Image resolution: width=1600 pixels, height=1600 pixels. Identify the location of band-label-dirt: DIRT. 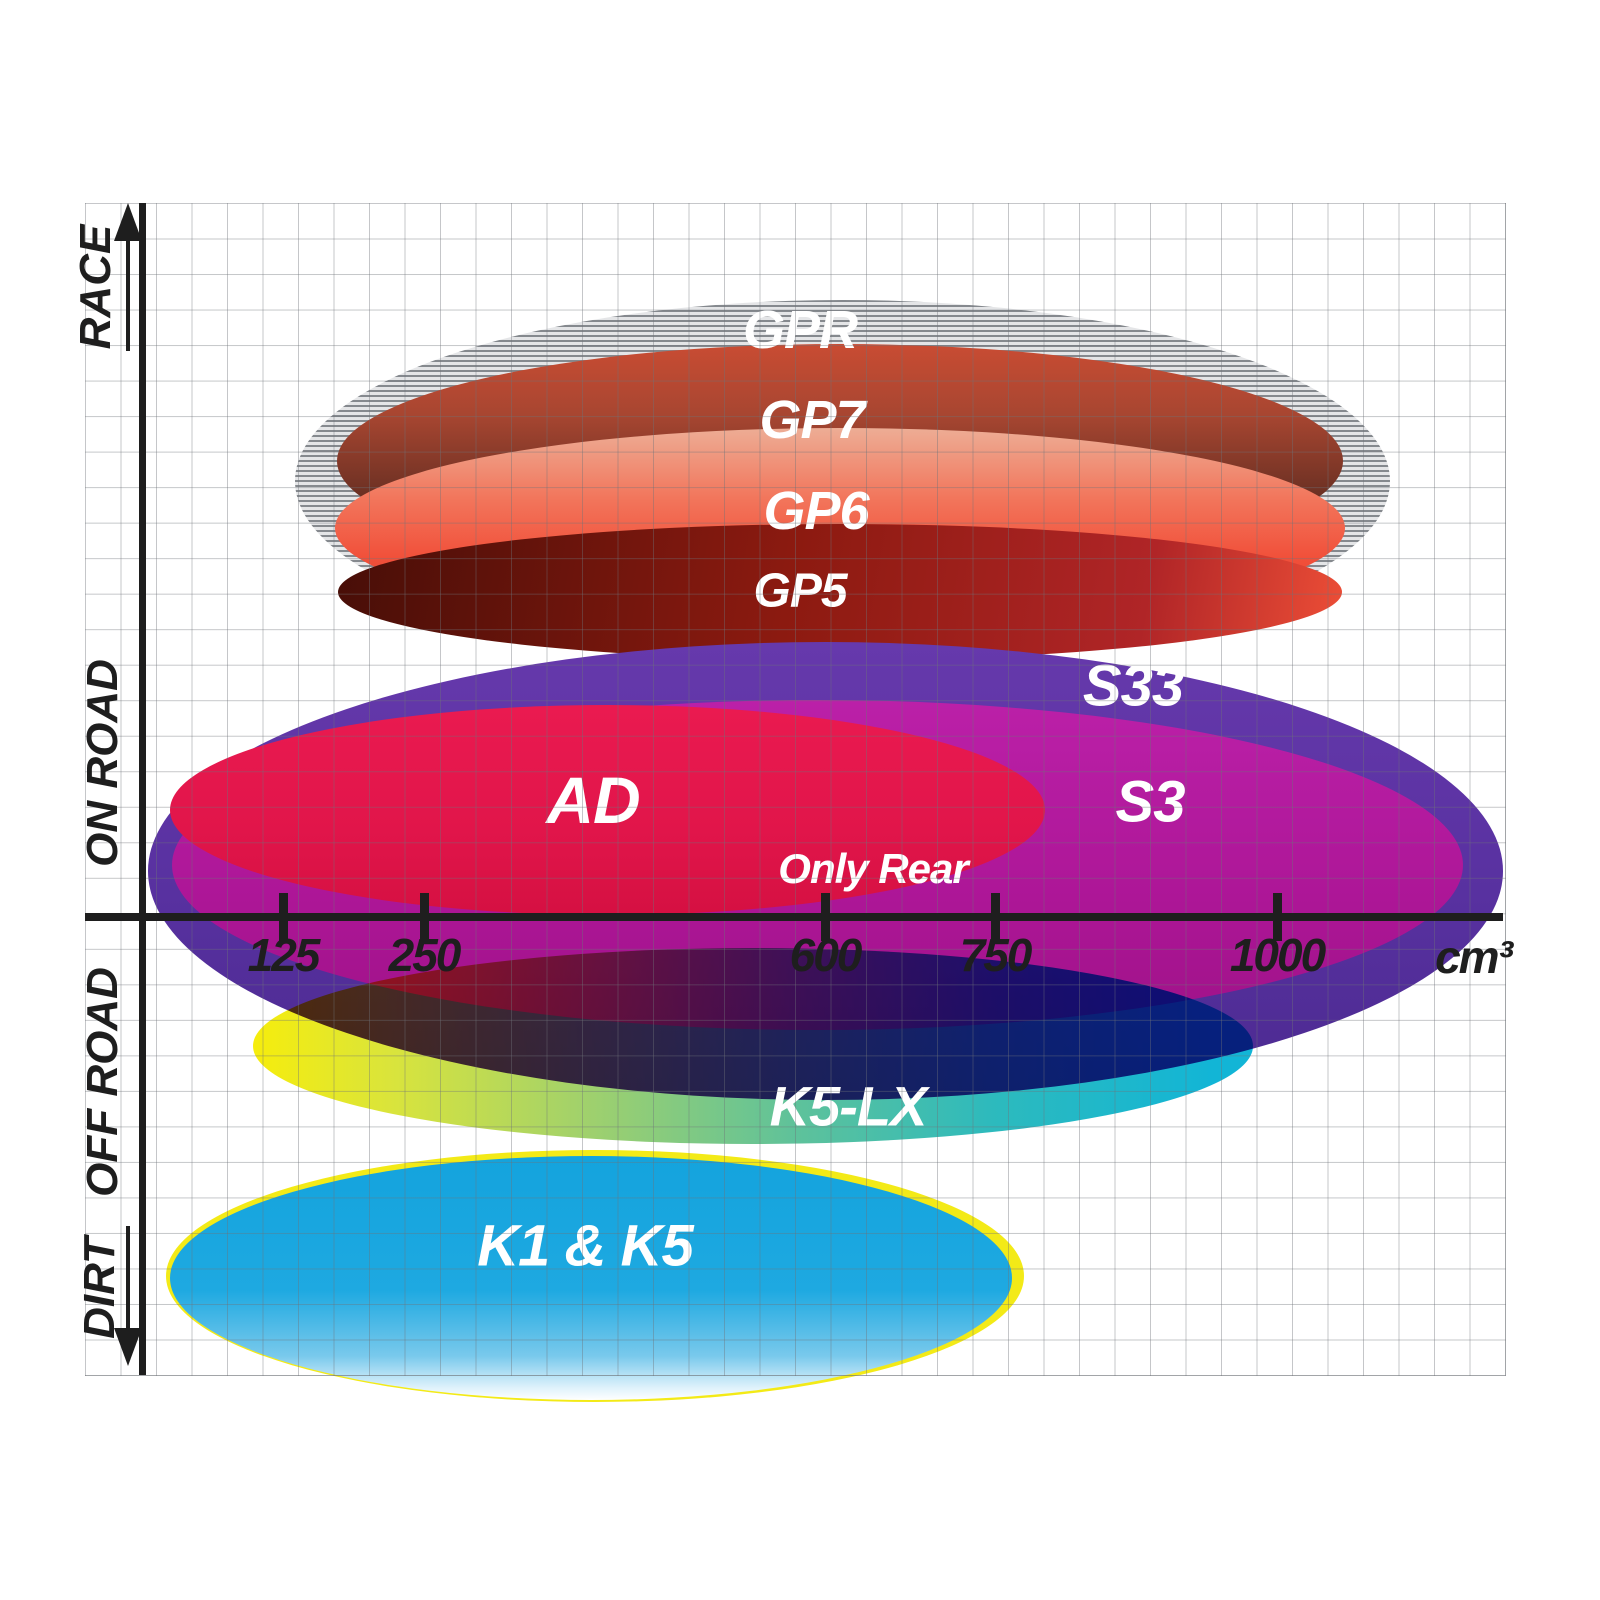
(99, 1288).